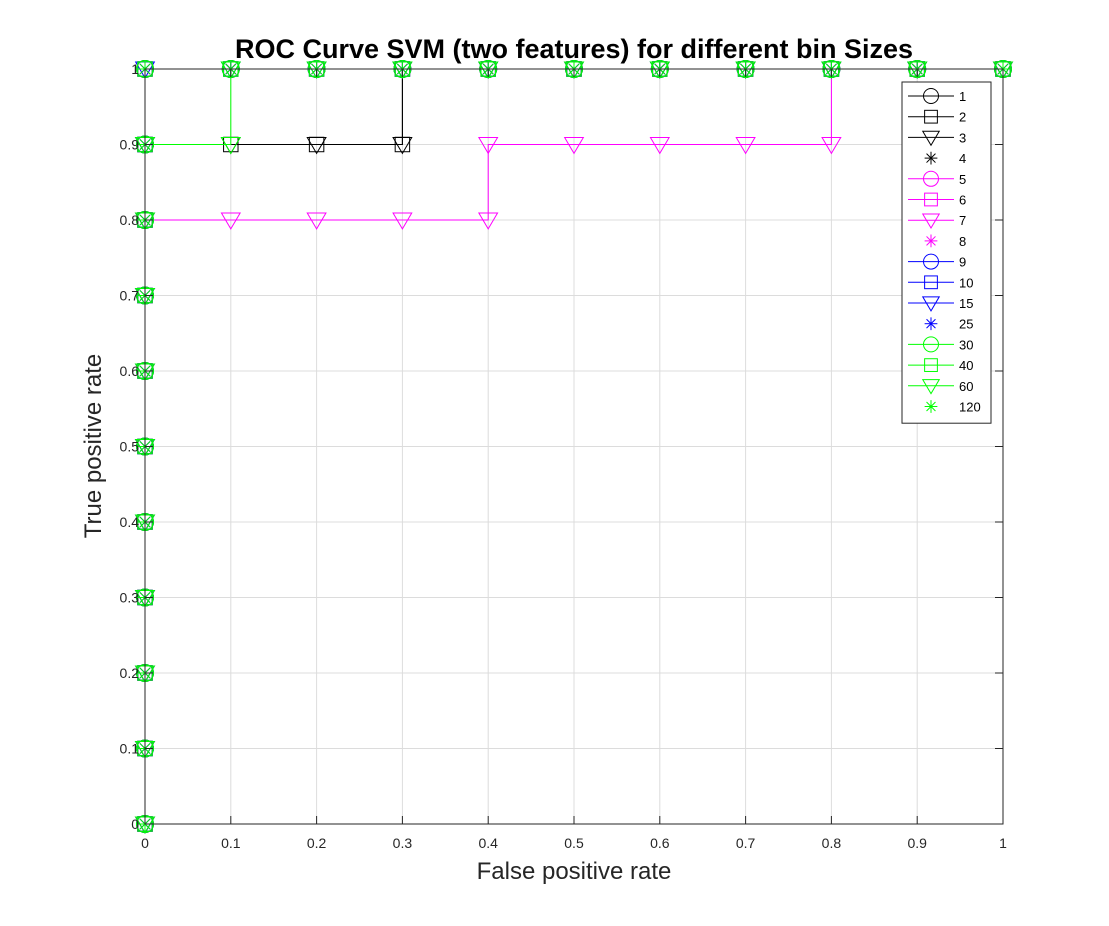 The width and height of the screenshot is (1109, 926). What do you see at coordinates (130, 673) in the screenshot?
I see `y-tick-label: 0.2` at bounding box center [130, 673].